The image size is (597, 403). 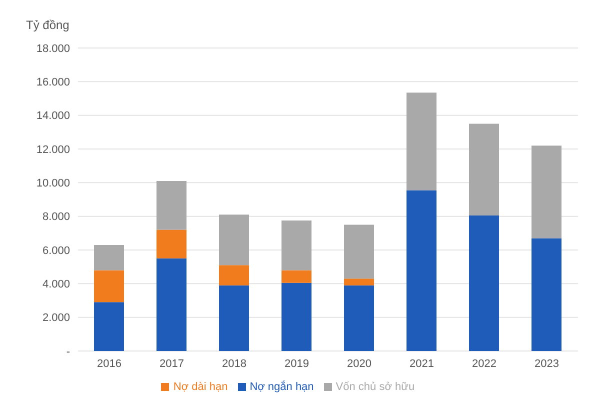 I want to click on x-tick-label: 2018, so click(x=234, y=364).